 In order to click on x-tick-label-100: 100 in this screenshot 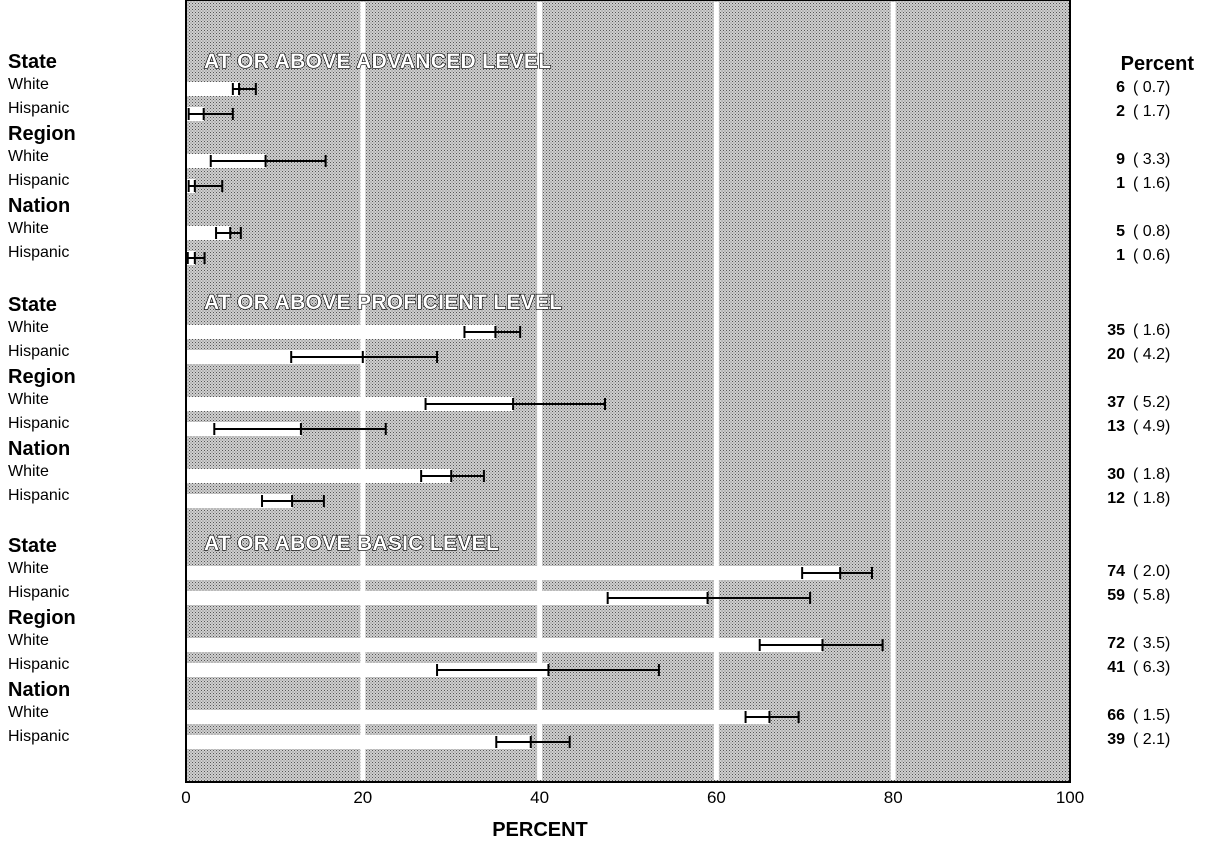, I will do `click(1070, 797)`.